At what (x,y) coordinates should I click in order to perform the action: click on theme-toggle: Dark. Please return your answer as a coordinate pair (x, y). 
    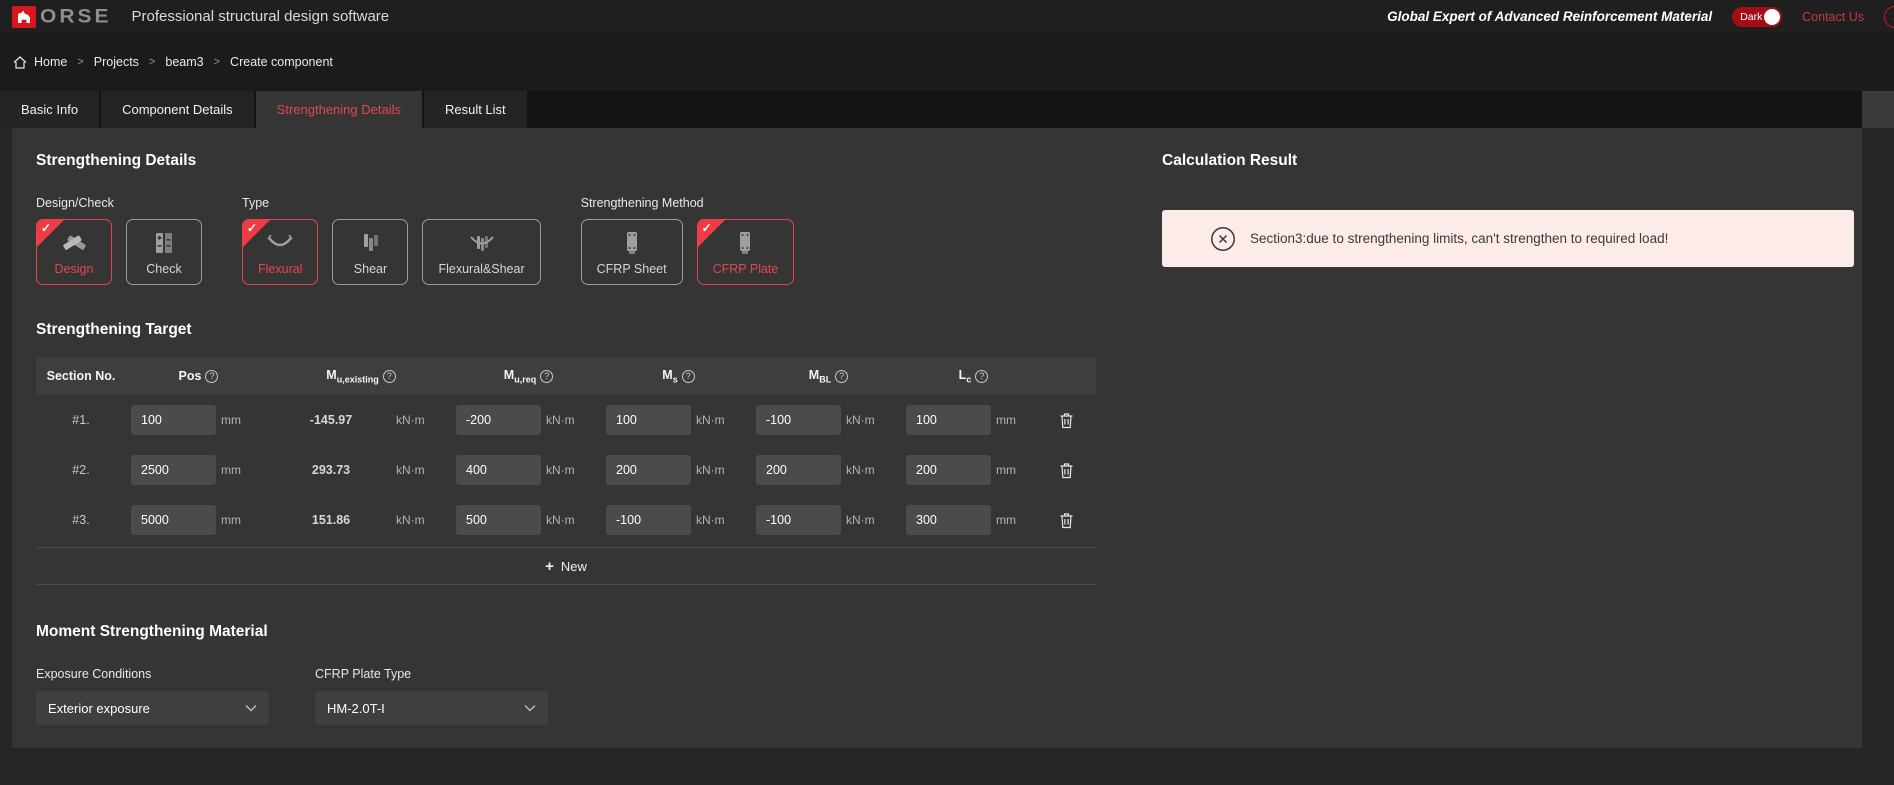
    Looking at the image, I should click on (1757, 16).